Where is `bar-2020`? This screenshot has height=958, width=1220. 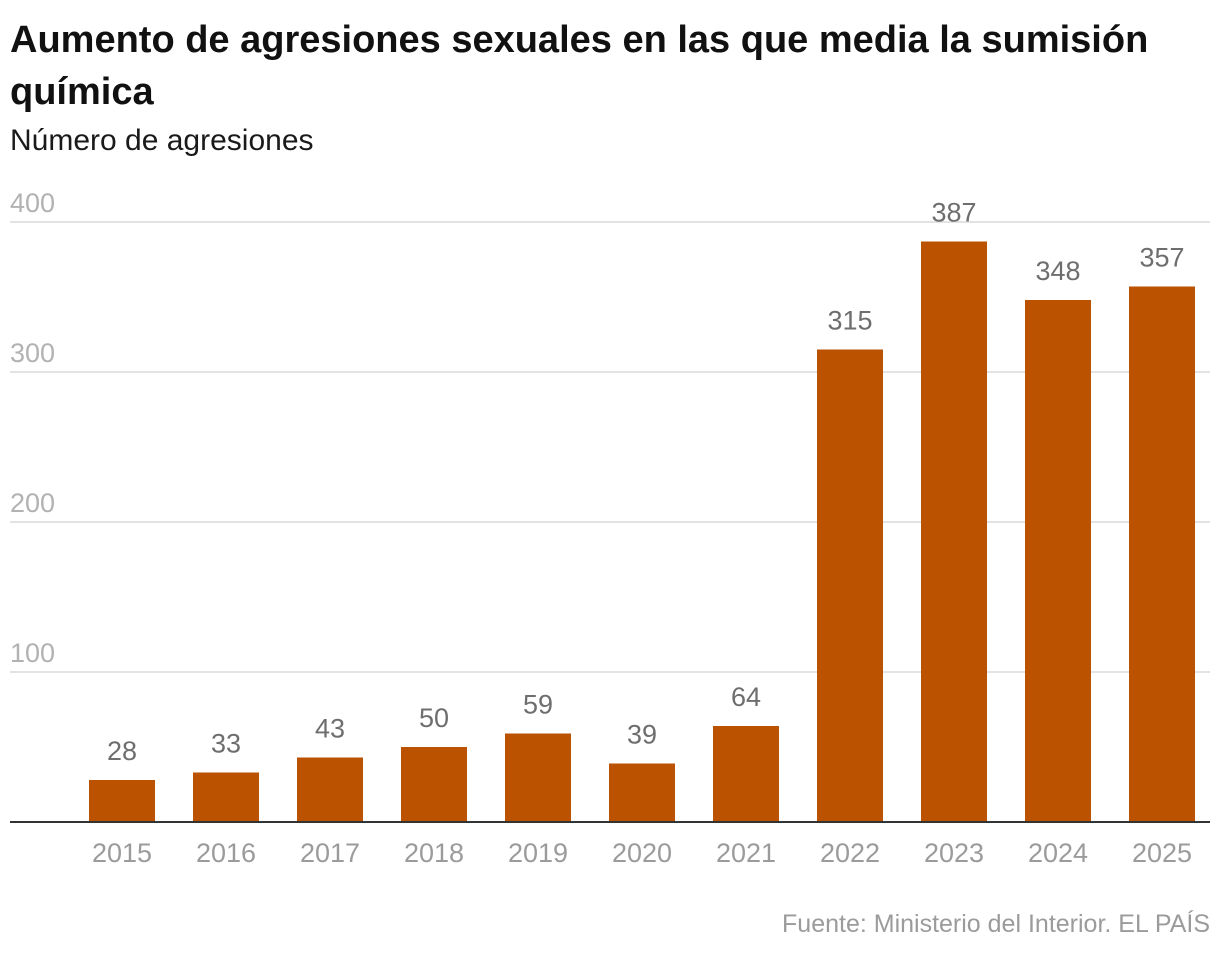 bar-2020 is located at coordinates (642, 792).